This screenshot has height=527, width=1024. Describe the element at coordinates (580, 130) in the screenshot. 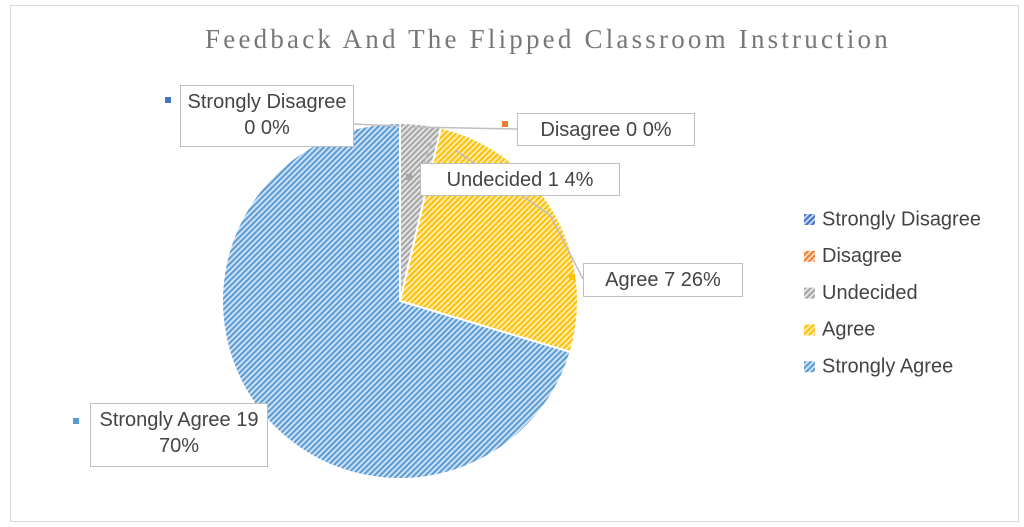

I see `label-part: Disagree` at that location.